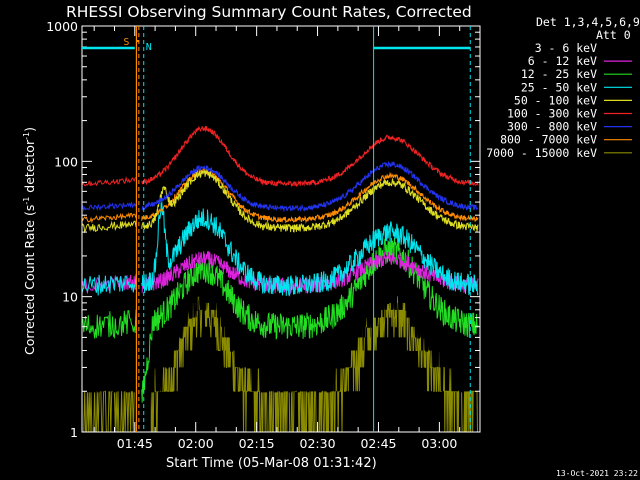 This screenshot has height=480, width=640. Describe the element at coordinates (541, 153) in the screenshot. I see `legend-label: 7000 - 15000 keV` at that location.